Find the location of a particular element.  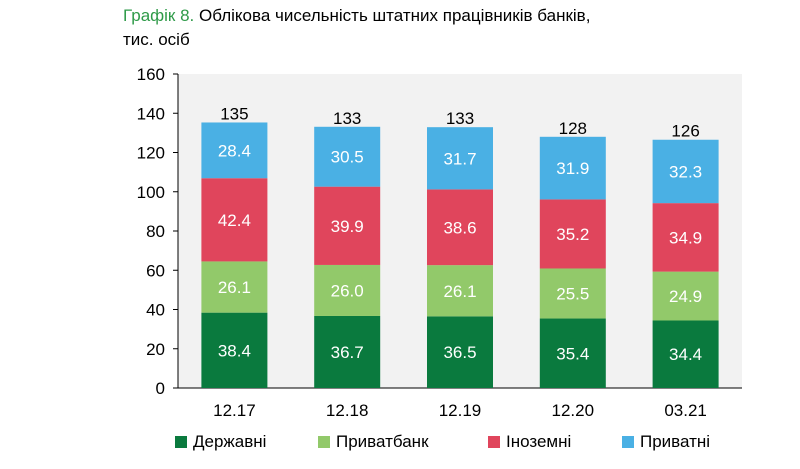

bar-total-label: 135 is located at coordinates (234, 113).